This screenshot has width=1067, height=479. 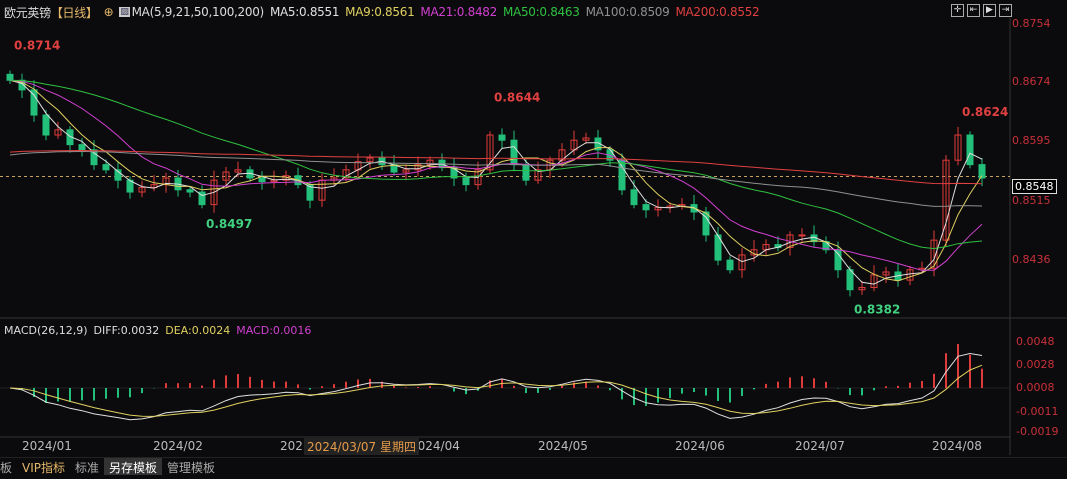 What do you see at coordinates (1035, 387) in the screenshot?
I see `macd-tick: 0.0008` at bounding box center [1035, 387].